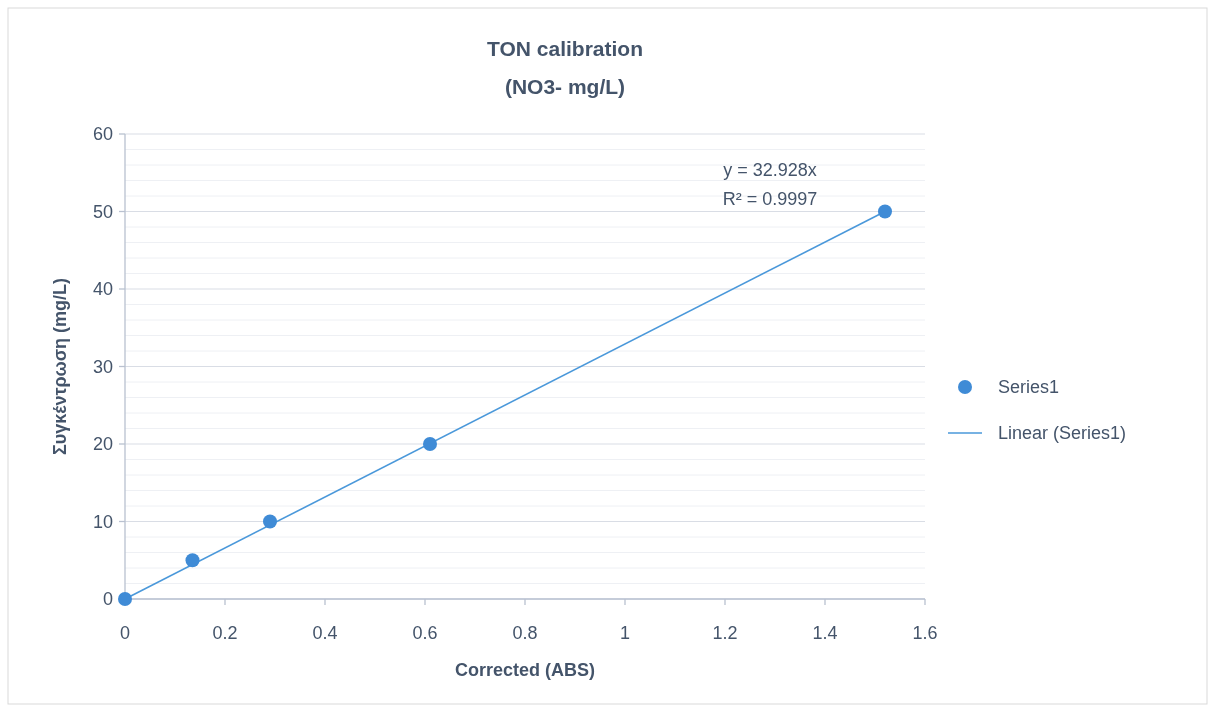  What do you see at coordinates (102, 211) in the screenshot?
I see `y-tick-label: 50` at bounding box center [102, 211].